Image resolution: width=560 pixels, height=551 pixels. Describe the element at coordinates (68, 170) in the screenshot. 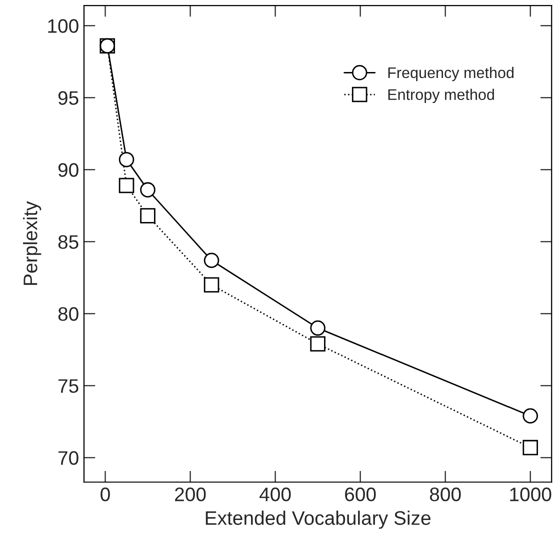

I see `y-tick-label: 90` at that location.